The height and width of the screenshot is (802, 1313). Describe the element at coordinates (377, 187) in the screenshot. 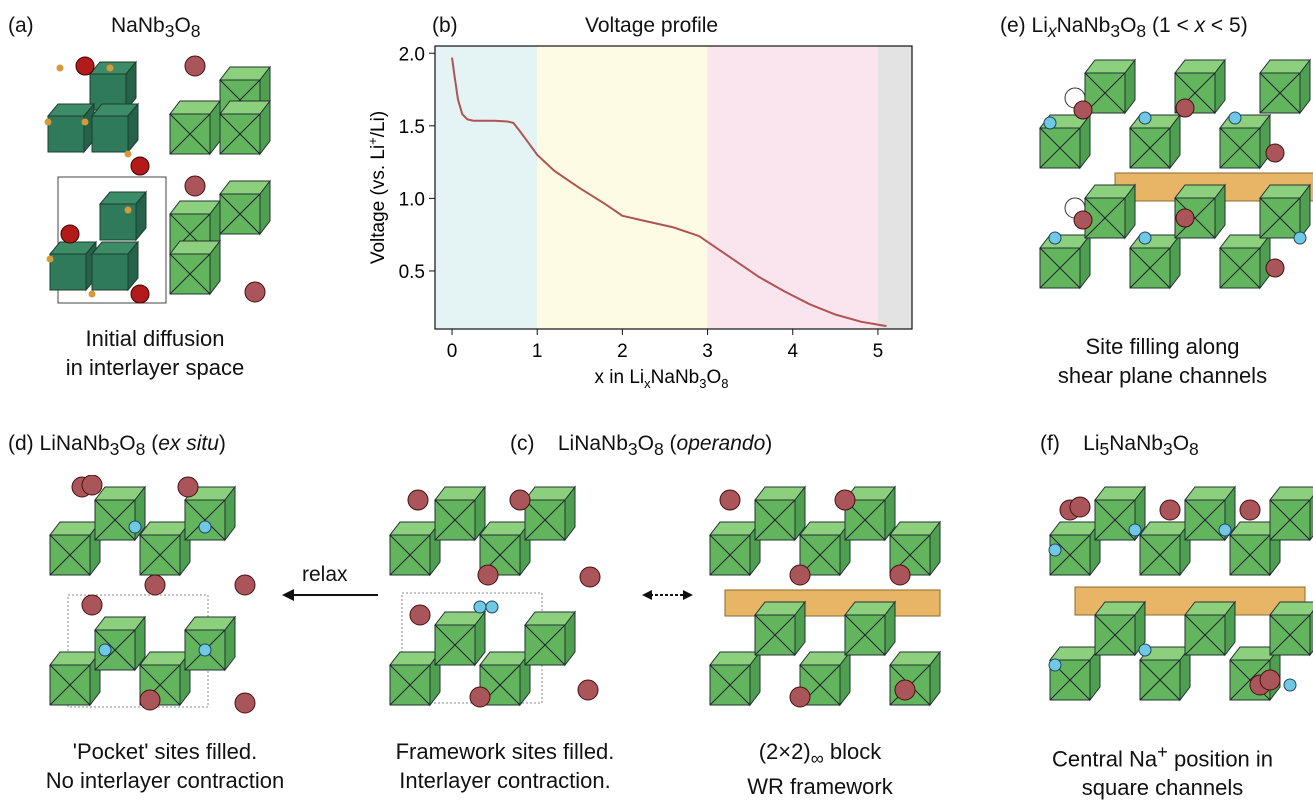

I see `y-axis-label: Voltage (vs. Li+/Li)` at that location.